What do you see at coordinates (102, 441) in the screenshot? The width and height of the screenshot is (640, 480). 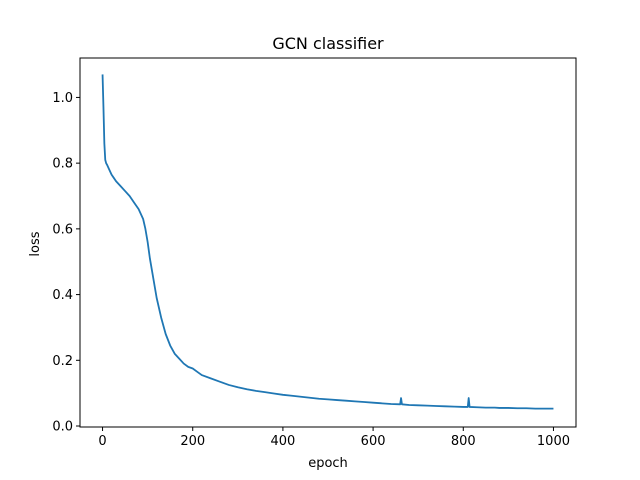 I see `x-tick-label: 0` at bounding box center [102, 441].